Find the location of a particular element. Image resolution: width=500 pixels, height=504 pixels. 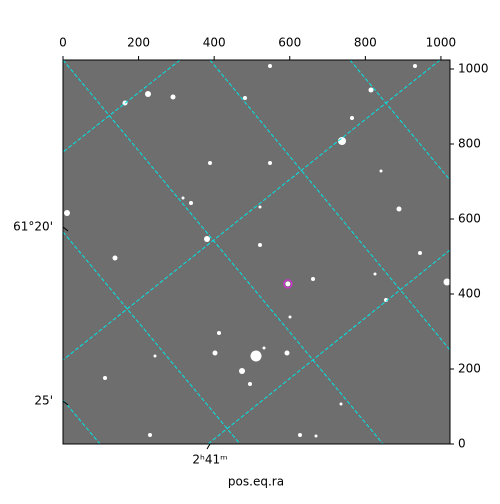

x-tick-label: 800 is located at coordinates (365, 43).